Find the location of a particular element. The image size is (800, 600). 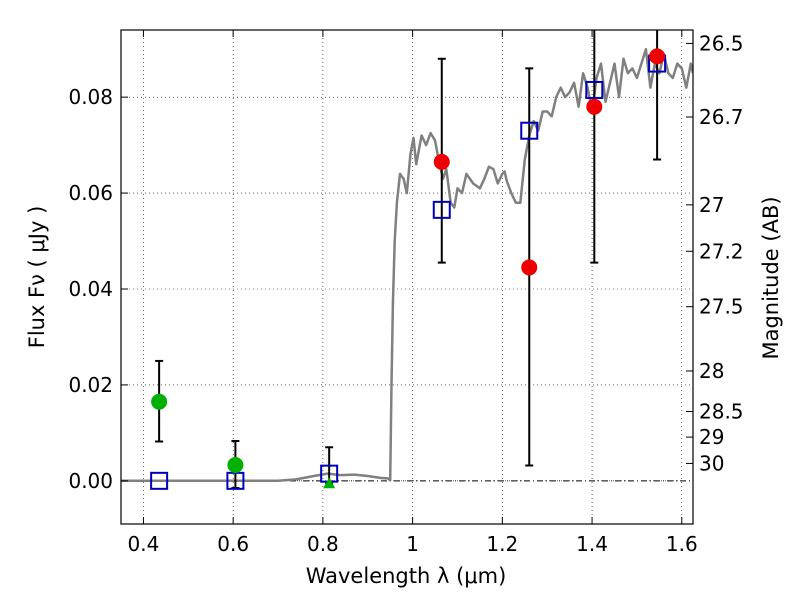

y-tick-label: 0.02 is located at coordinates (90, 385).